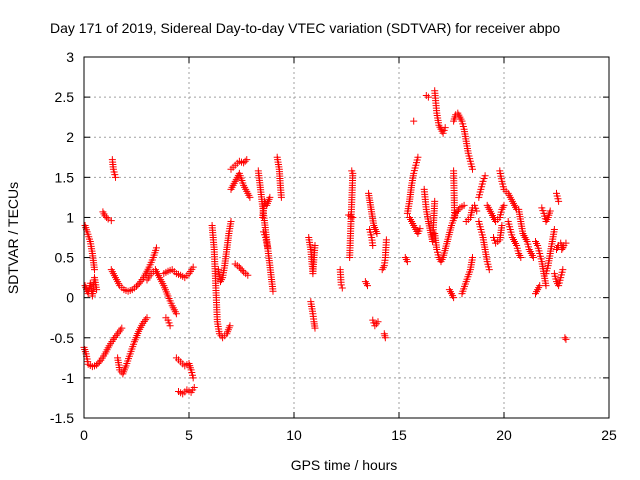  What do you see at coordinates (65, 177) in the screenshot?
I see `y-tick-label: 1.5` at bounding box center [65, 177].